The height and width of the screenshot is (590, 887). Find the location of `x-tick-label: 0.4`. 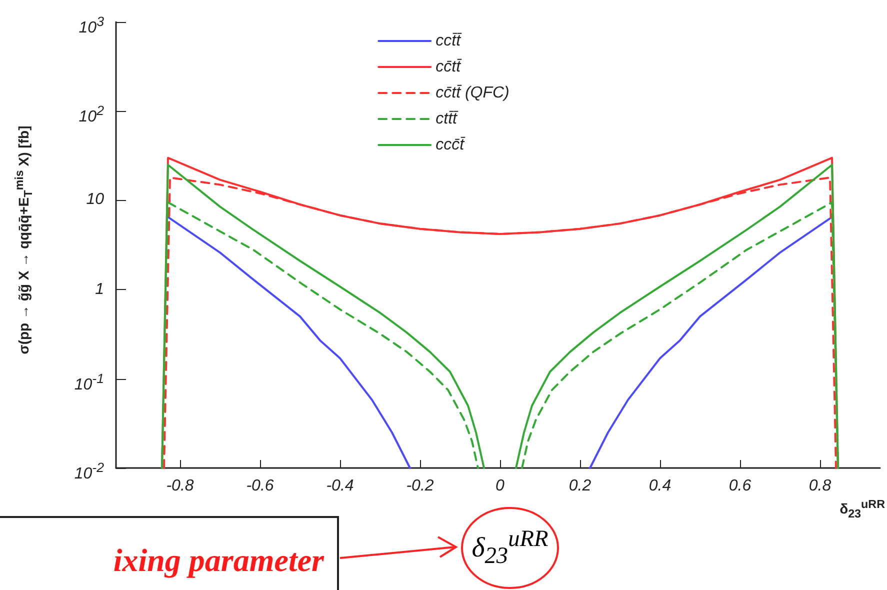

x-tick-label: 0.4 is located at coordinates (660, 486).